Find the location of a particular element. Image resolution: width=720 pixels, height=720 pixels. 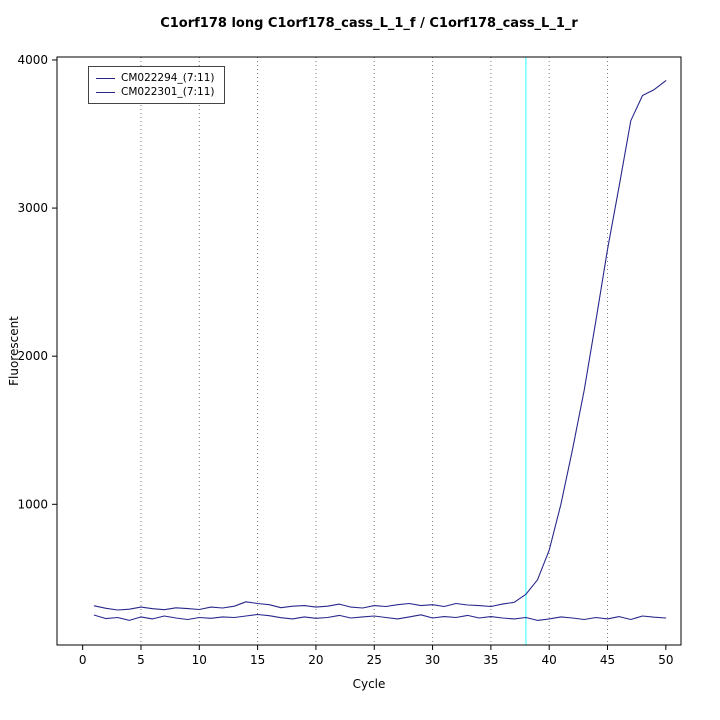

x-tick-label: 15 is located at coordinates (257, 660).